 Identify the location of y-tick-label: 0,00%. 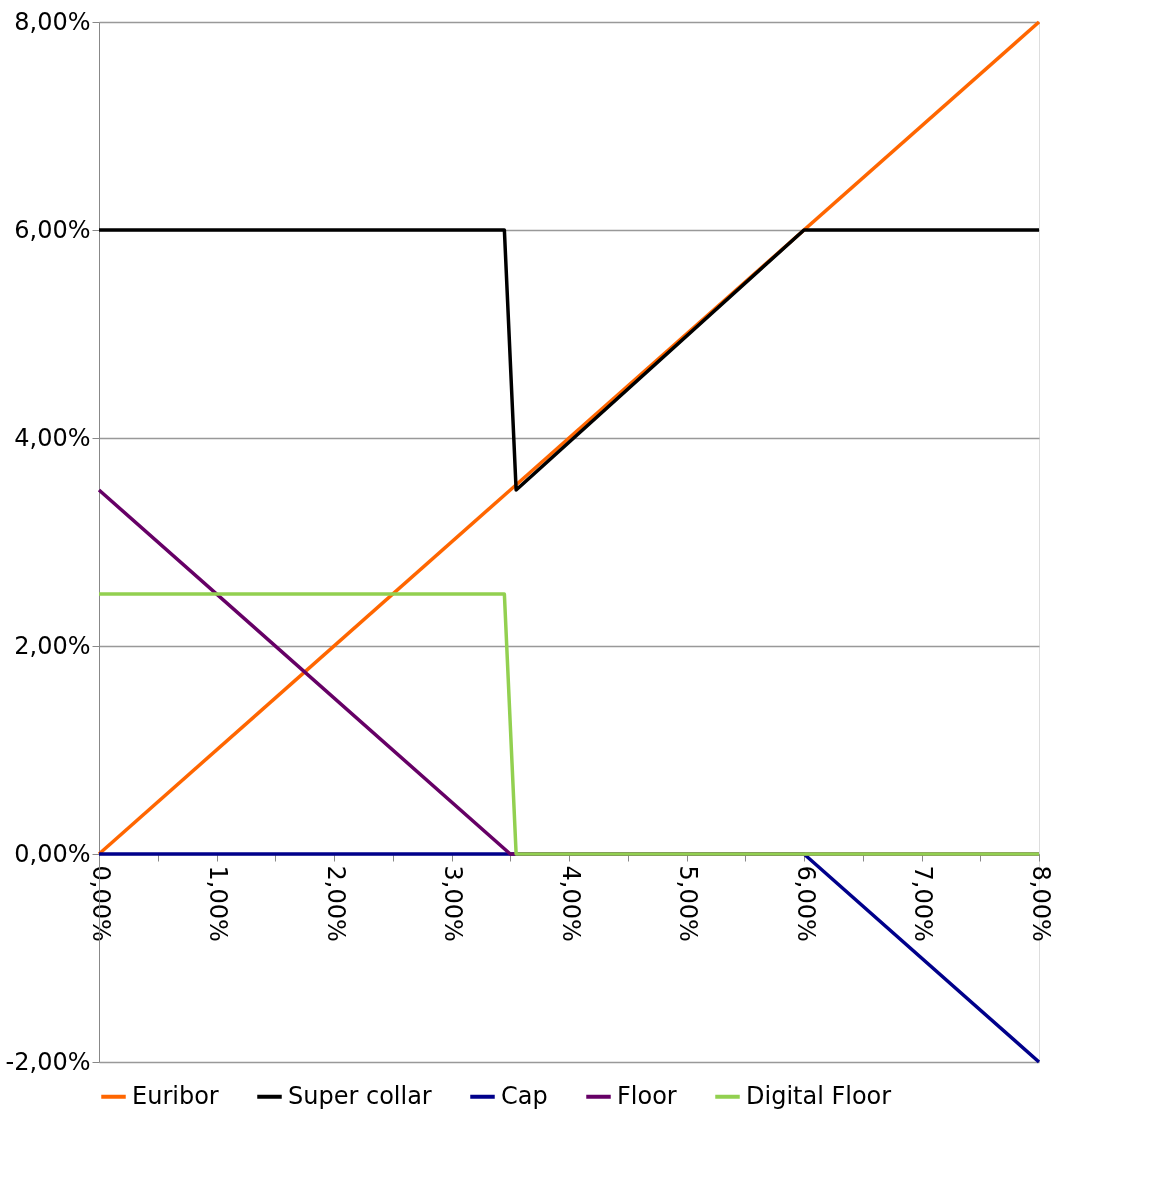
(52, 853).